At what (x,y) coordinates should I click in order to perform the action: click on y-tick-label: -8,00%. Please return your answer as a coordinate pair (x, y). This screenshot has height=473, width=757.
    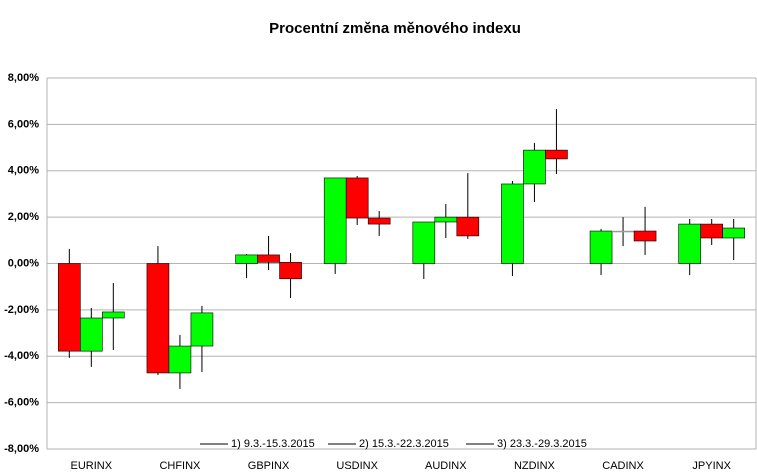
    Looking at the image, I should click on (21, 449).